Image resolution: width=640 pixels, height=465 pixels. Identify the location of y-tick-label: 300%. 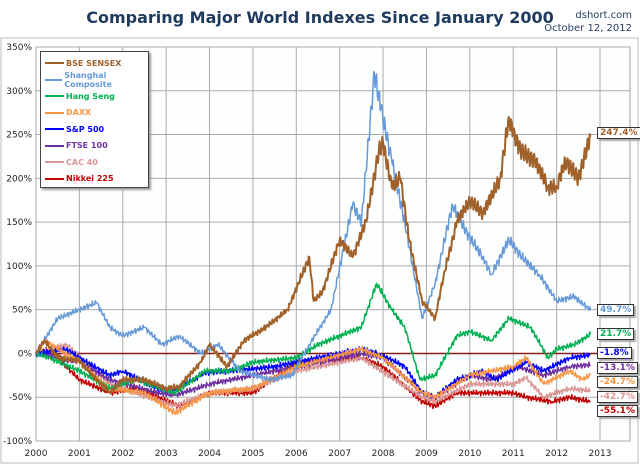
(19, 92).